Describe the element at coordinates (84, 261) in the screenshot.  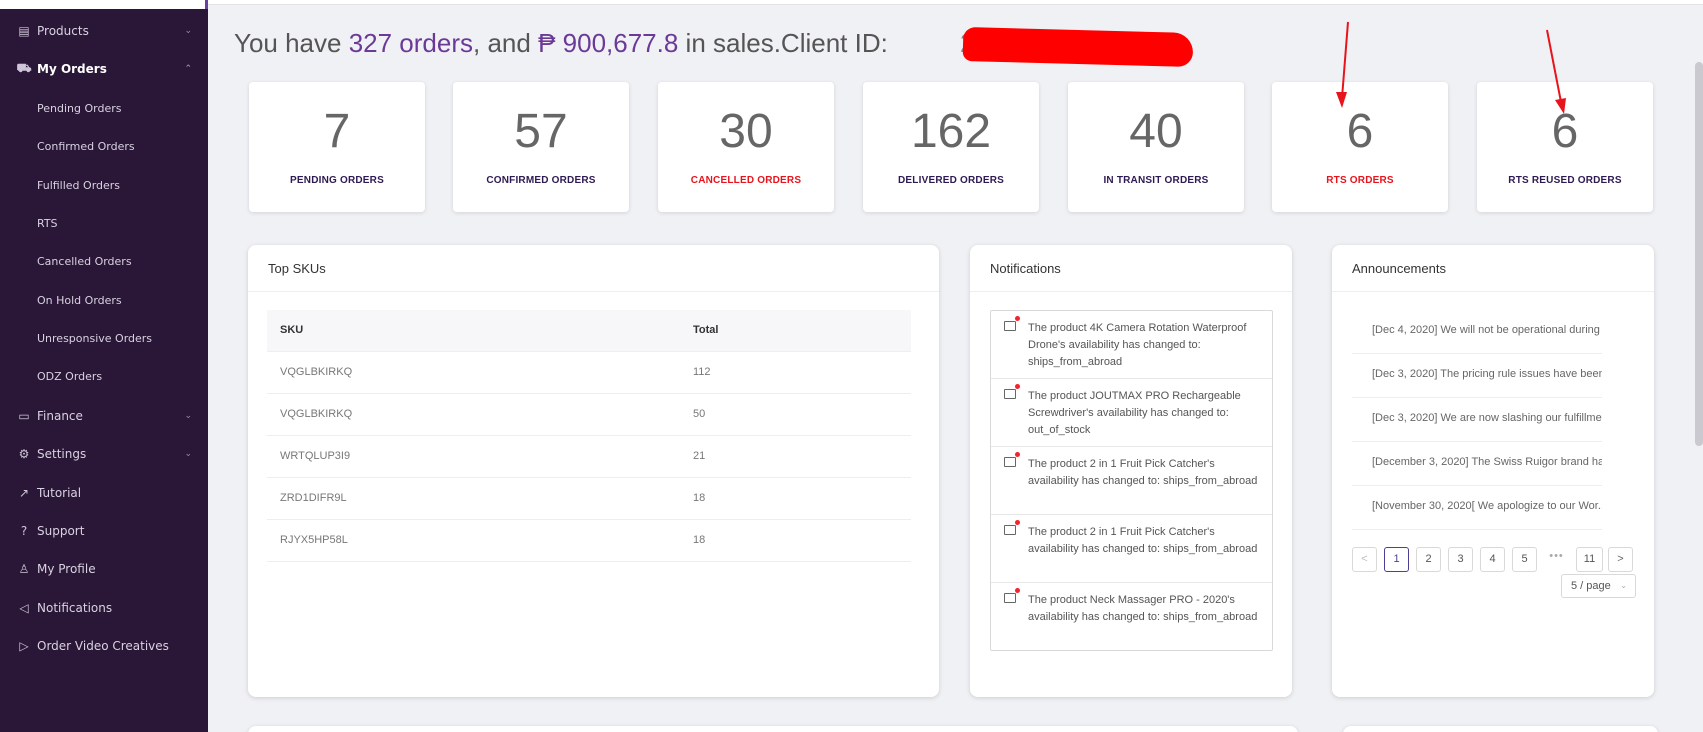
I see `sidebar-subitem-cancelled-orders: Cancelled Orders` at that location.